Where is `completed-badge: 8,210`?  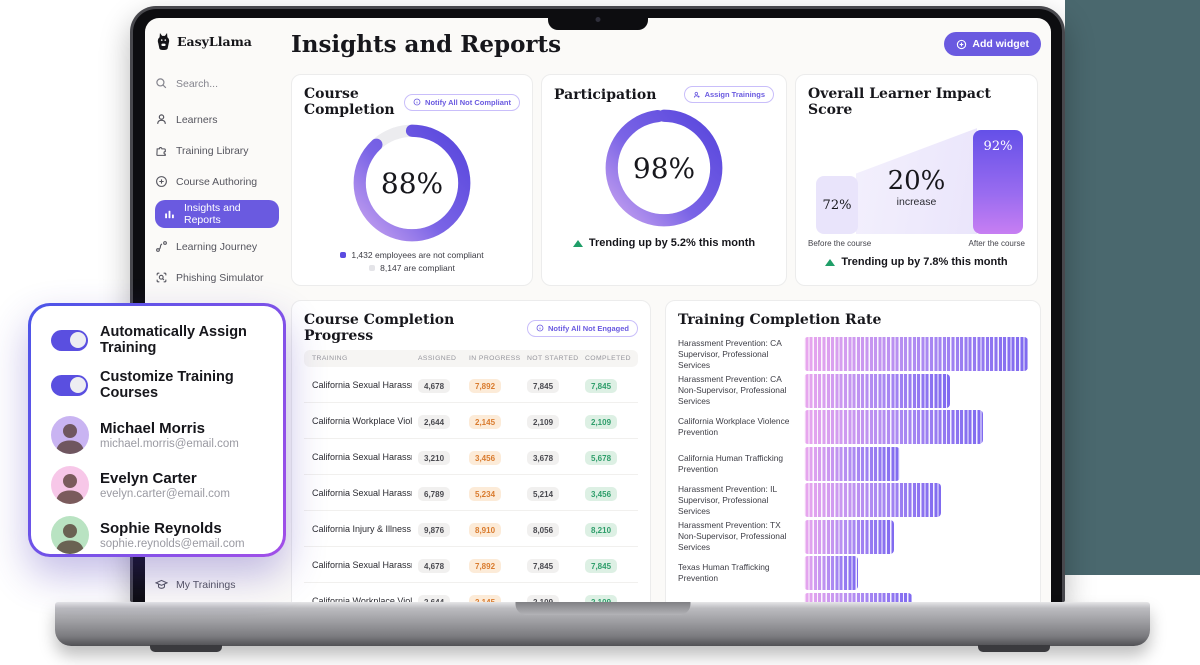
completed-badge: 8,210 is located at coordinates (601, 530).